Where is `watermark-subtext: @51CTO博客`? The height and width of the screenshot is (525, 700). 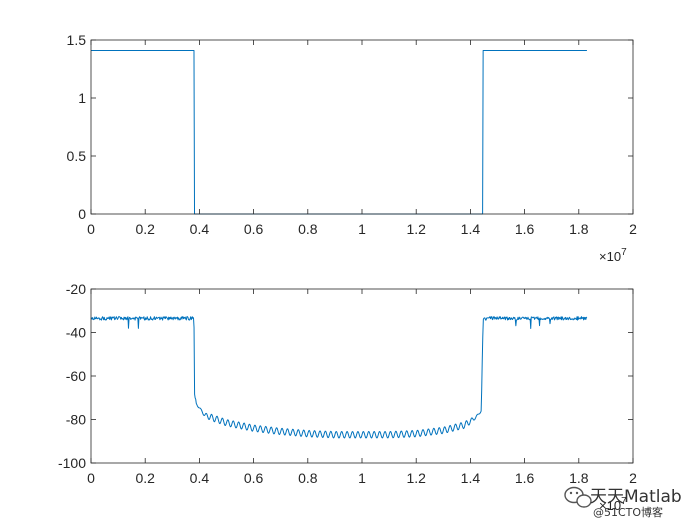 watermark-subtext: @51CTO博客 is located at coordinates (628, 512).